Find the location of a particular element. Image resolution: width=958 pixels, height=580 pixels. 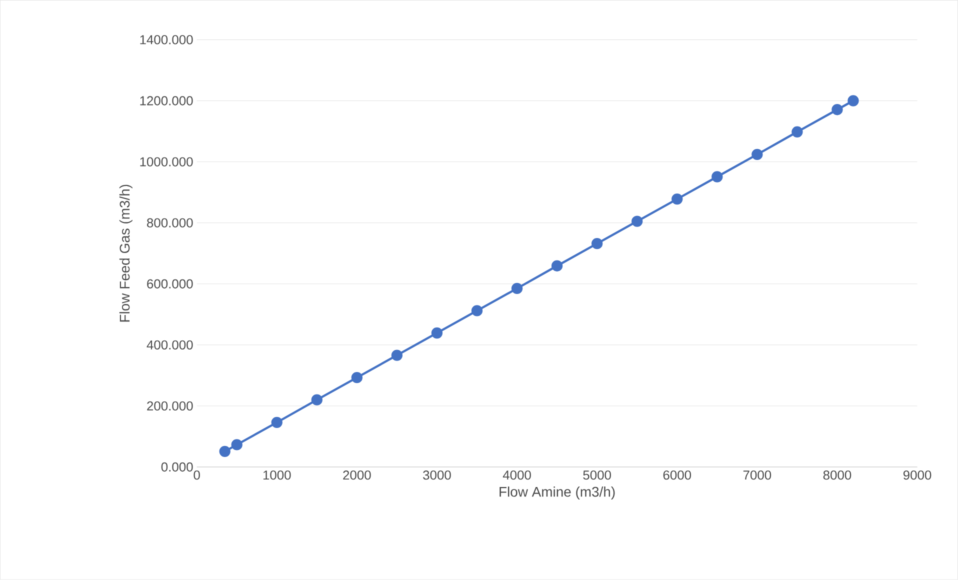

y-tick-label: 1400.000 is located at coordinates (166, 39).